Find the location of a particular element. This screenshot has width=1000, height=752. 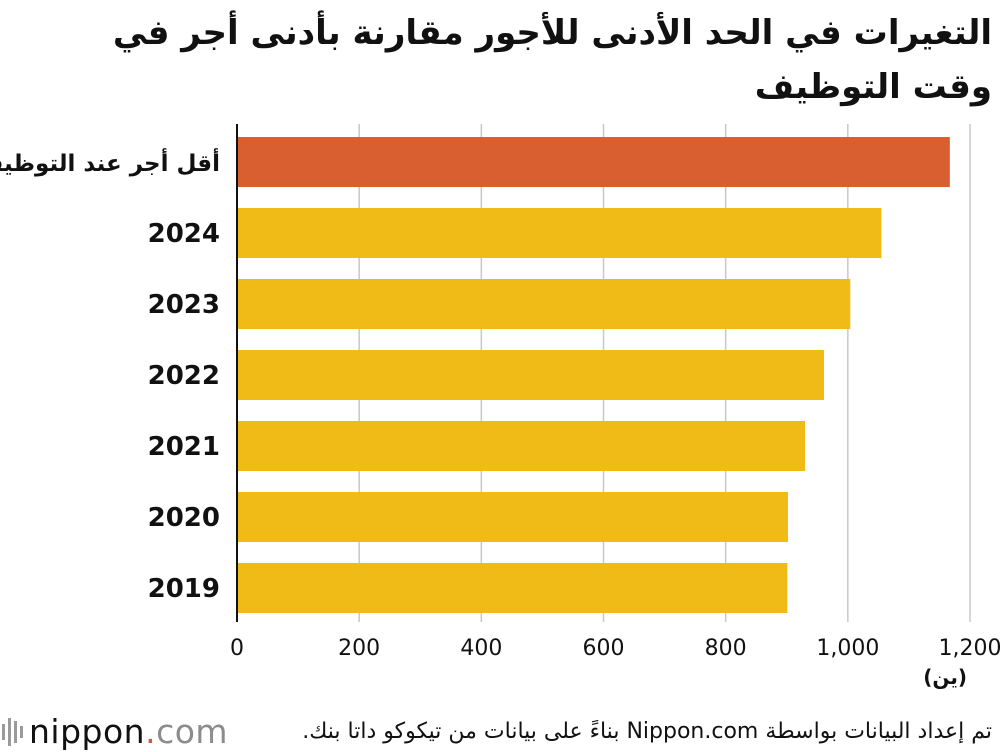

category-label: 2024 is located at coordinates (184, 234).